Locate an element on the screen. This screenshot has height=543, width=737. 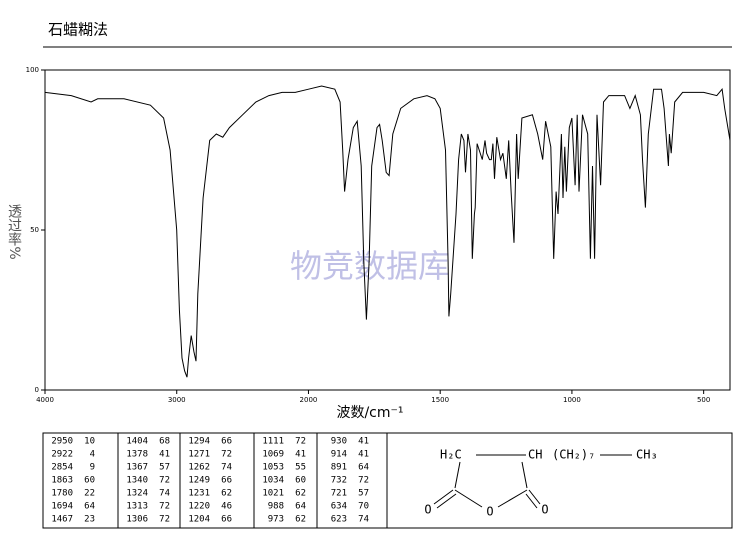
x-tick-label: 1000 is located at coordinates (572, 400).